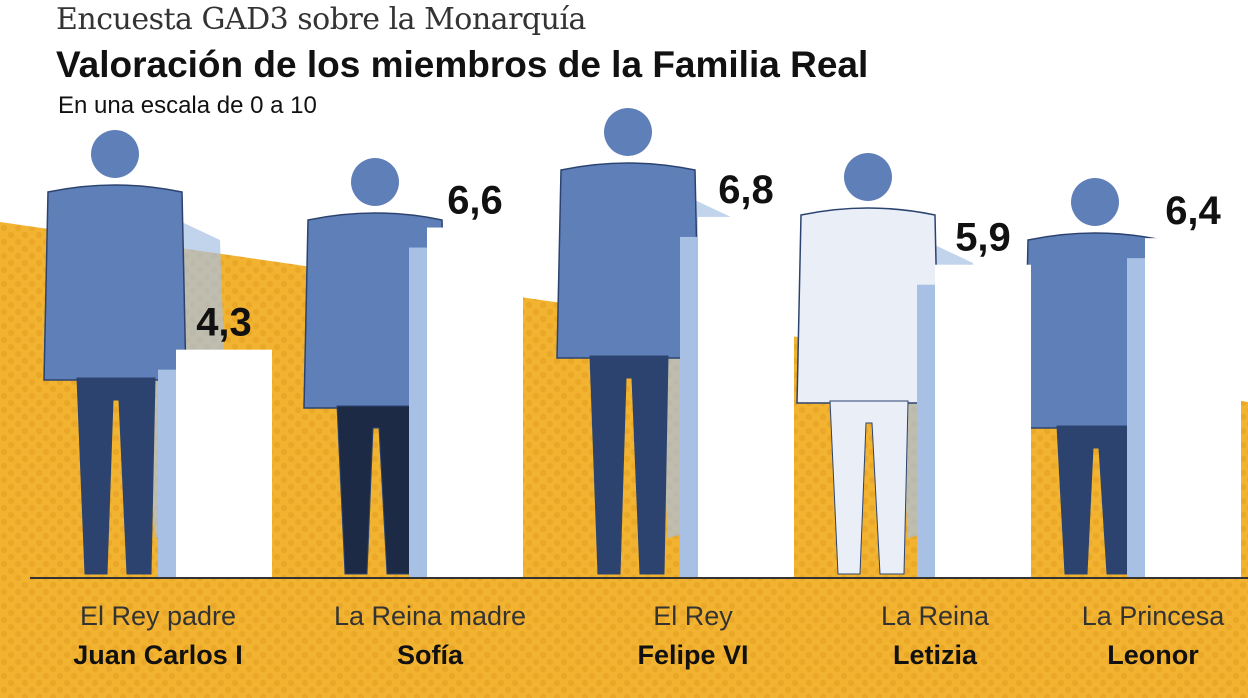 The width and height of the screenshot is (1248, 698). I want to click on kicker-text: Encuesta GAD3 sobre la Monarquía, so click(321, 19).